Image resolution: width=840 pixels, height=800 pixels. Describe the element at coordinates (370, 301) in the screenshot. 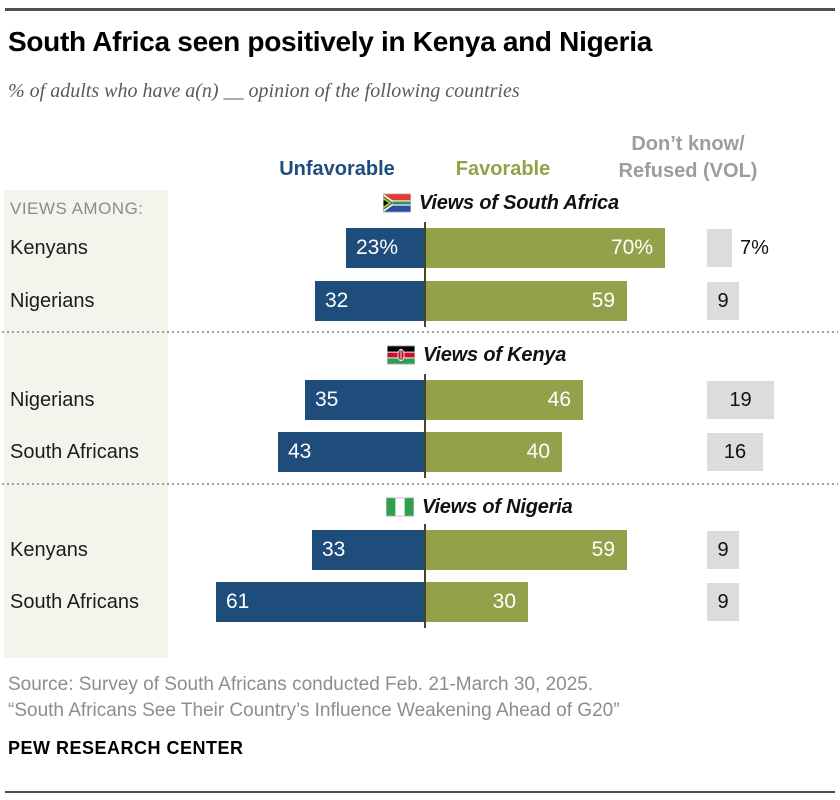

I see `unfavorable-bar: 32` at that location.